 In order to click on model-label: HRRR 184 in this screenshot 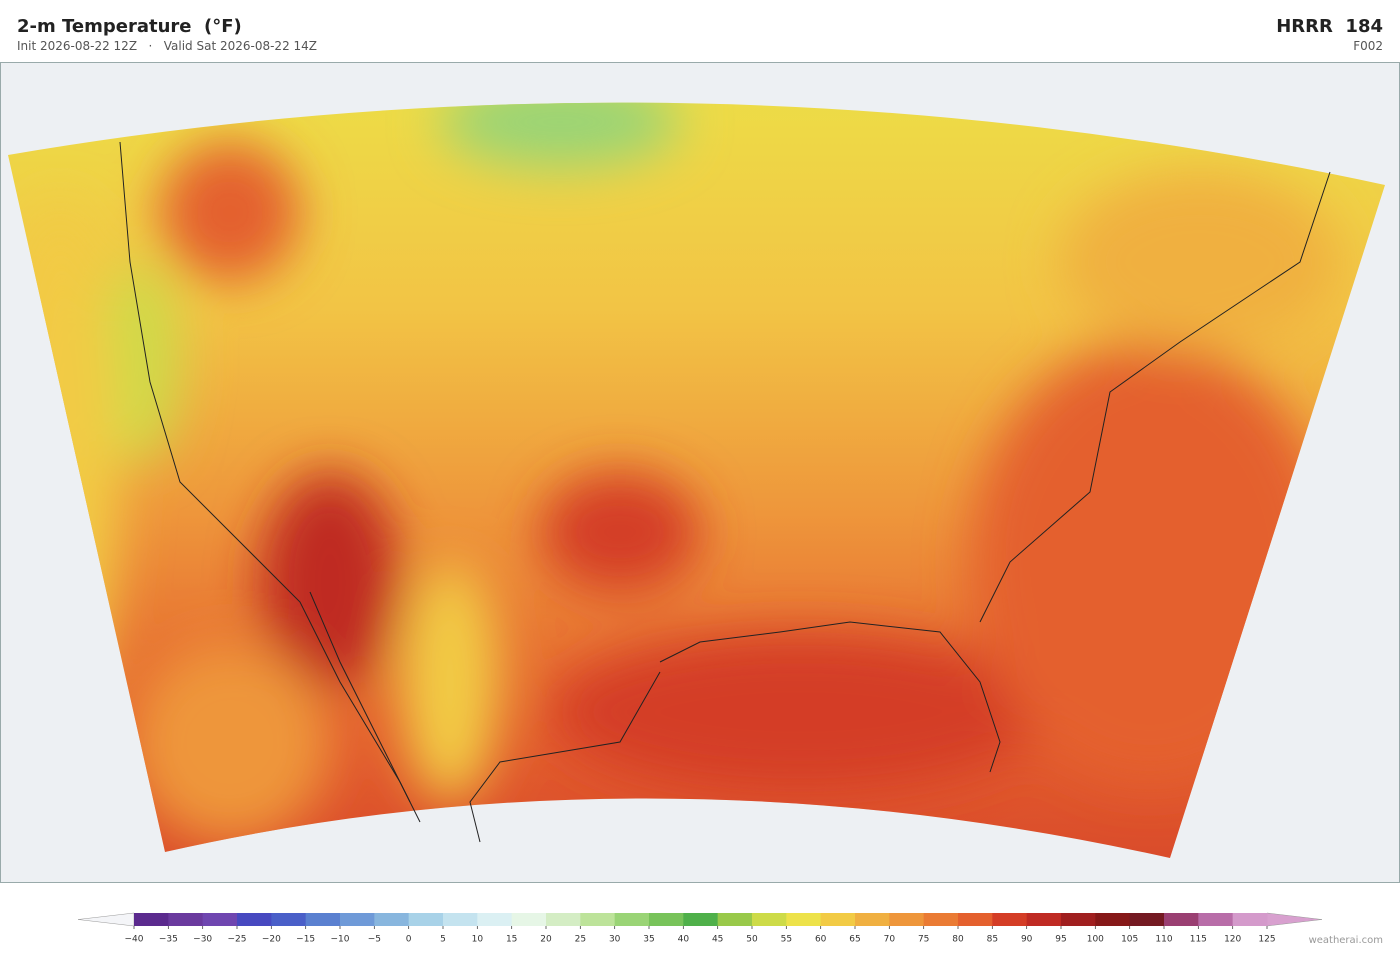, I will do `click(1329, 26)`.